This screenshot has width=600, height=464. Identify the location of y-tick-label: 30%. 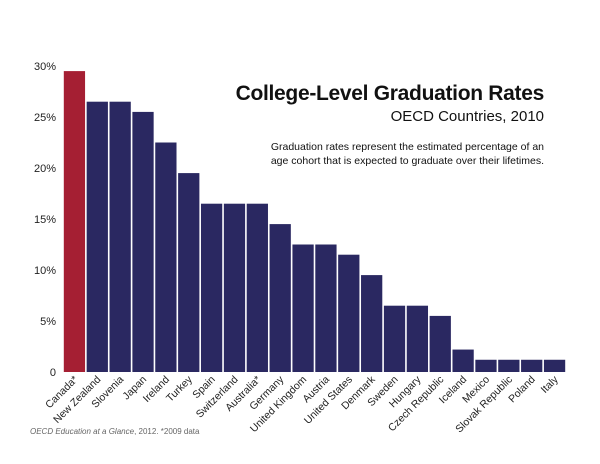
(45, 67).